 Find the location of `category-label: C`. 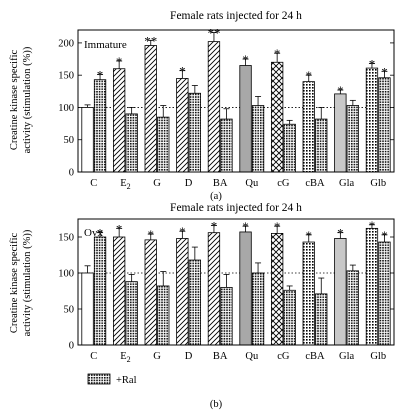

category-label: C is located at coordinates (93, 356).